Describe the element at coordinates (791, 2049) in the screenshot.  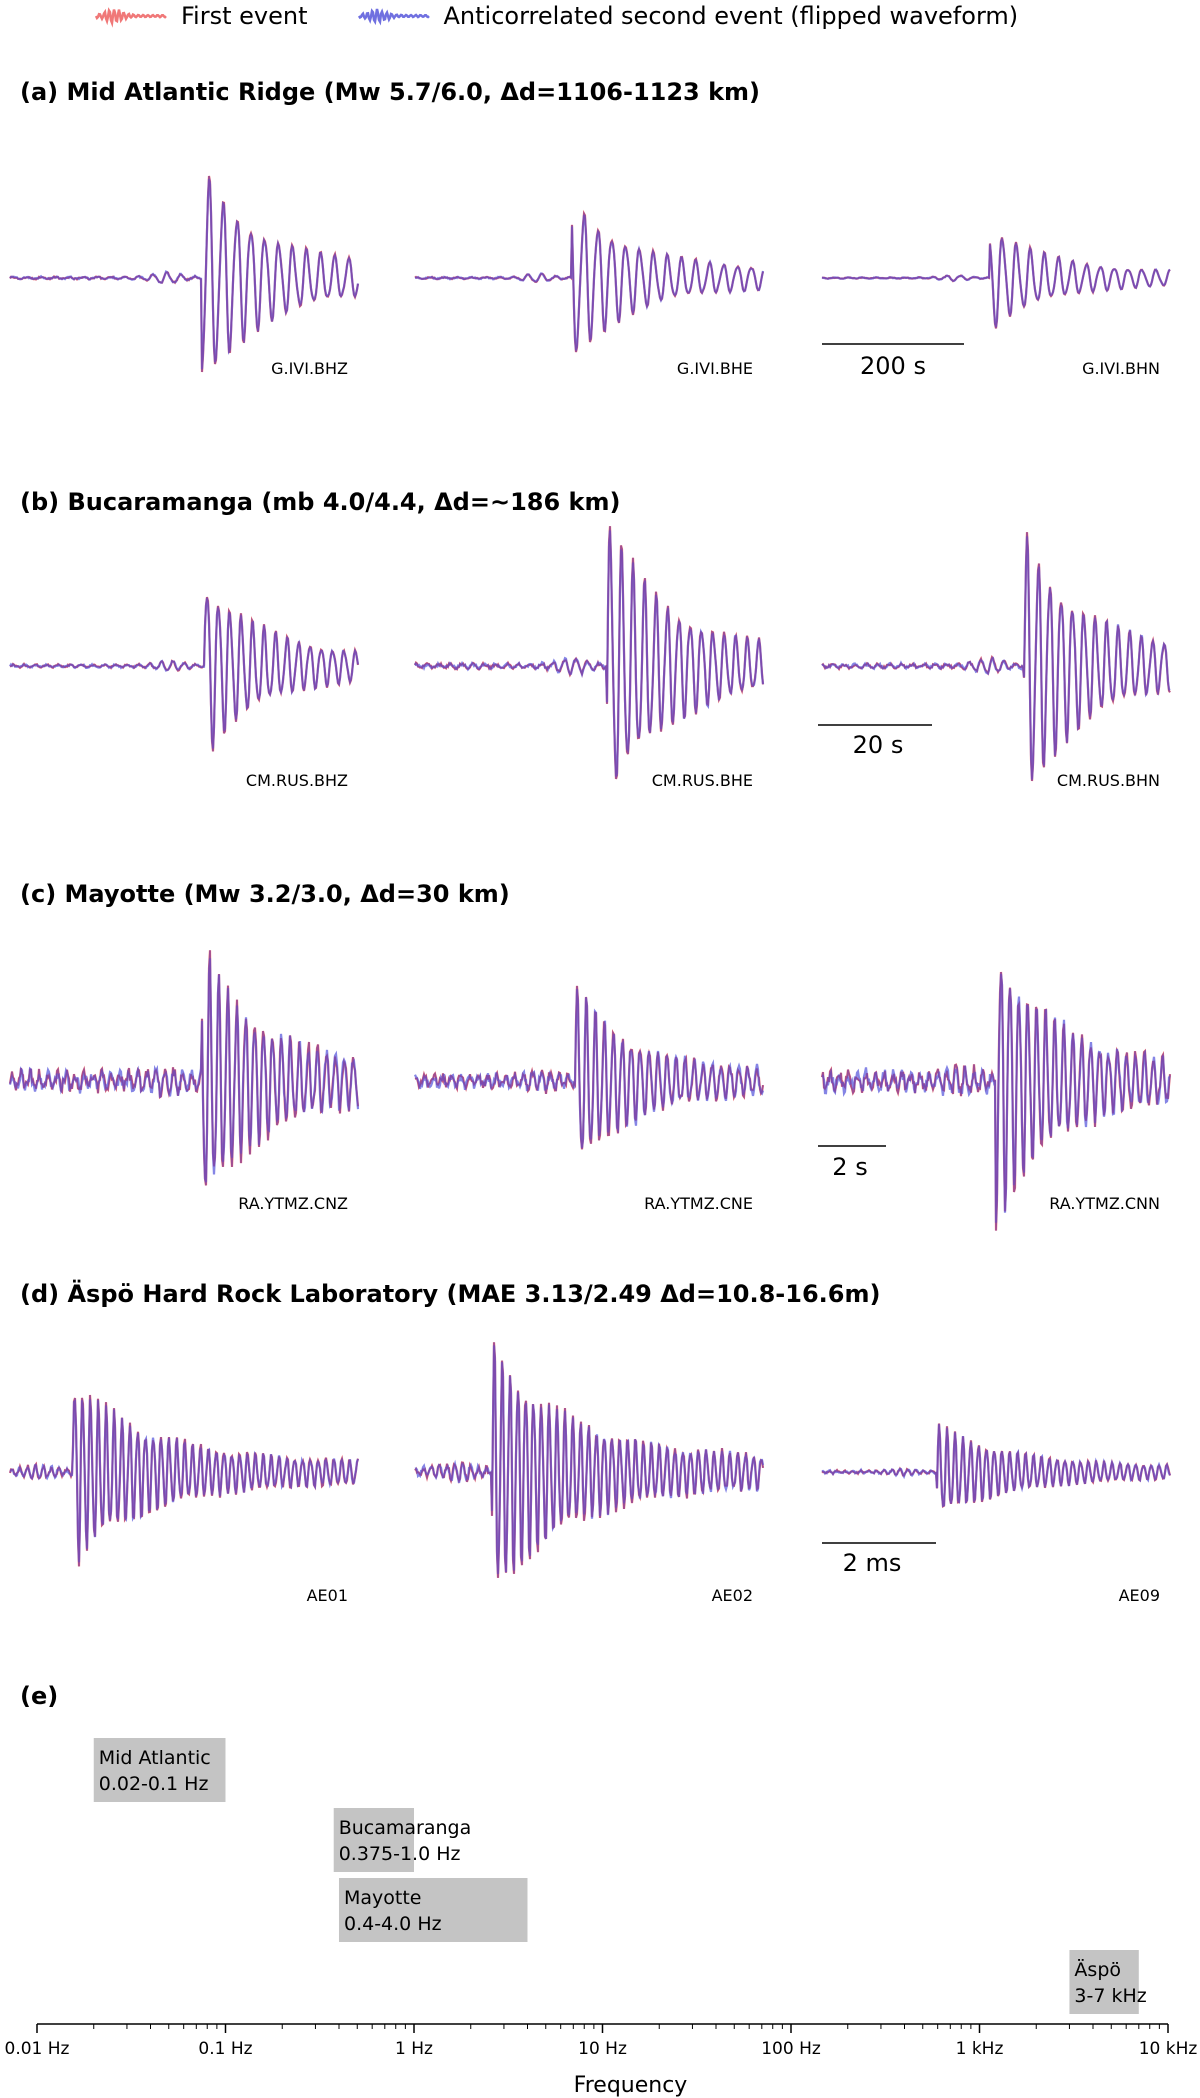
I see `x-tick-label: 100 Hz` at that location.